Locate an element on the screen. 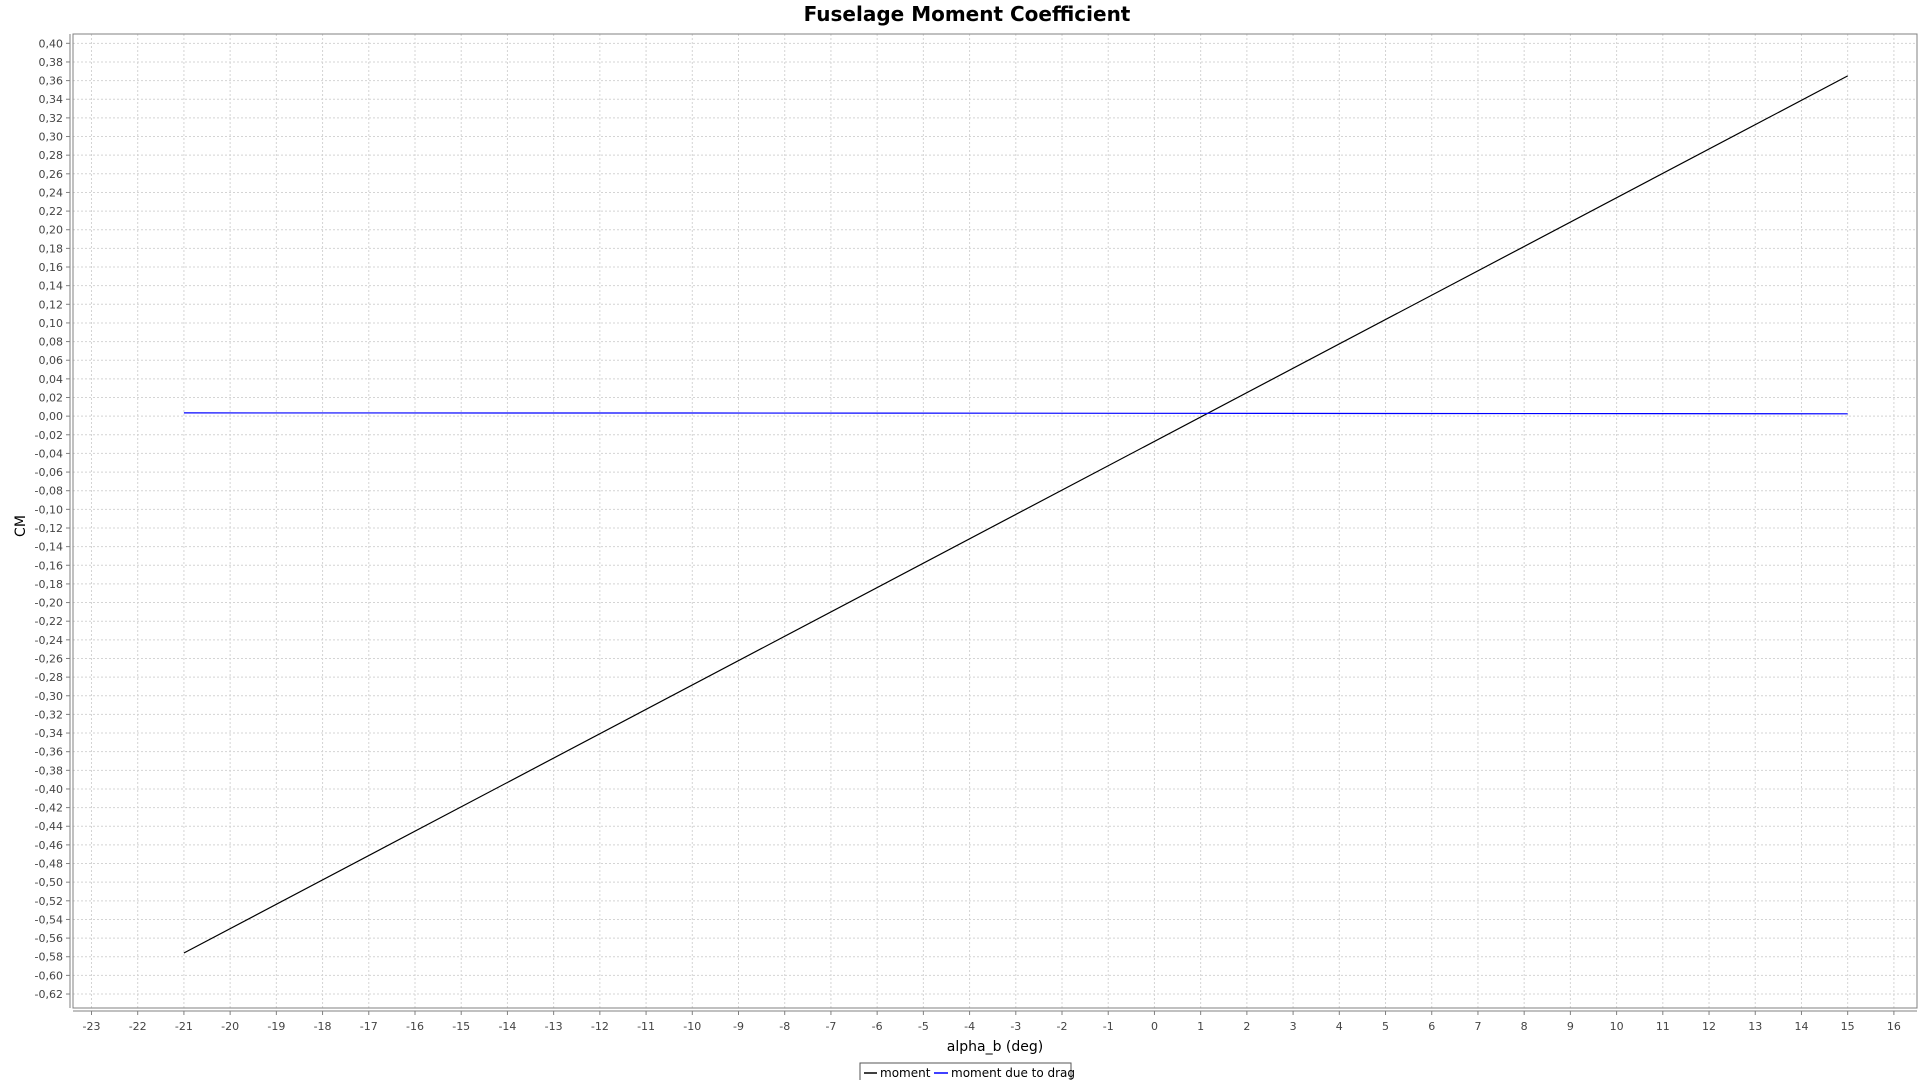 This screenshot has width=1920, height=1080. x-tick-label: -12 is located at coordinates (600, 1026).